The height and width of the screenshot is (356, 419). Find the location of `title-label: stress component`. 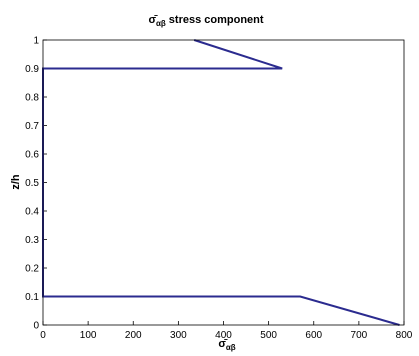

title-label: stress component is located at coordinates (216, 20).